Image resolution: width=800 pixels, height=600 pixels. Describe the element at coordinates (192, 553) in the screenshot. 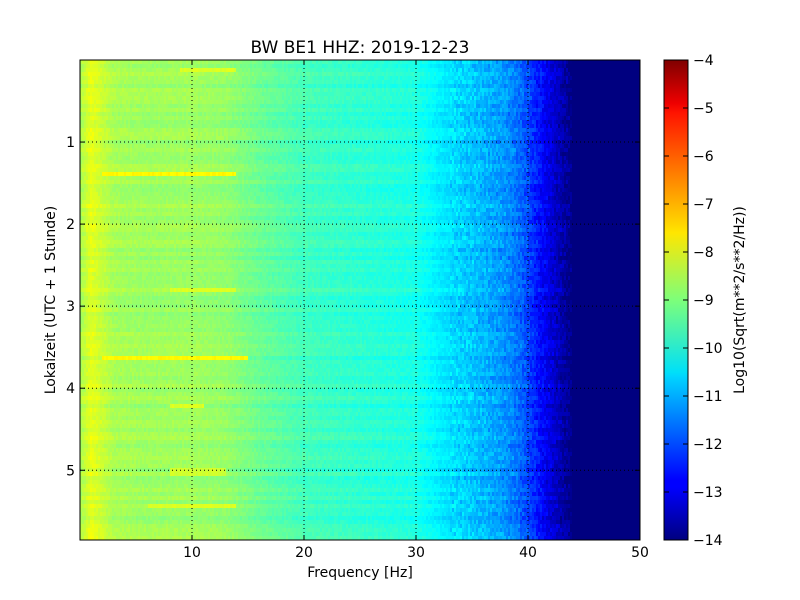

I see `x-tick-label: 10` at that location.